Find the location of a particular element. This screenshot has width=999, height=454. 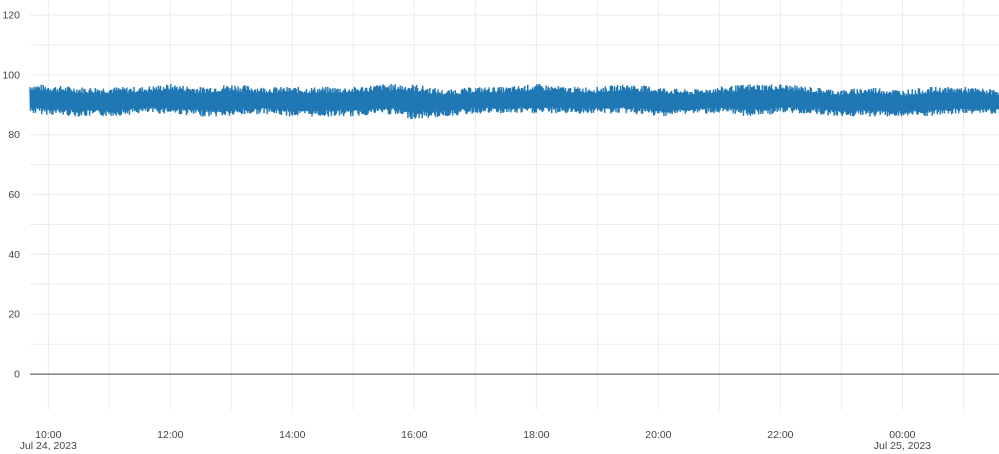

series is located at coordinates (514, 101).